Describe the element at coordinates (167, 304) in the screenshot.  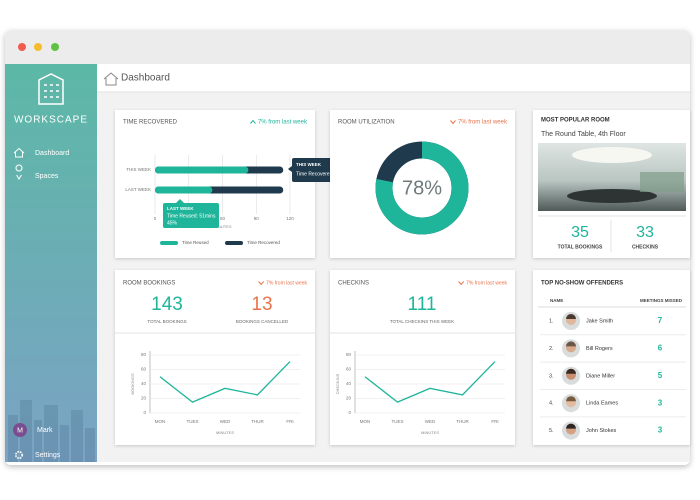
I see `stat-value: 143` at that location.